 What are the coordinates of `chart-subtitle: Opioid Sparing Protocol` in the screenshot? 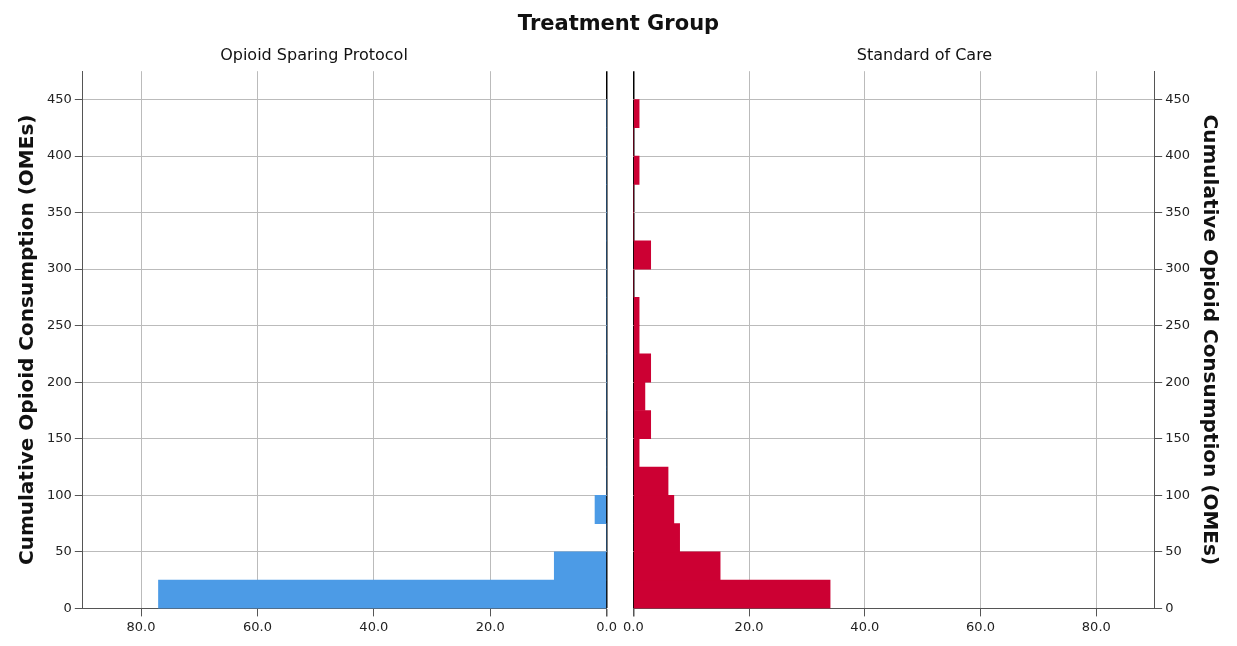 It's located at (314, 54).